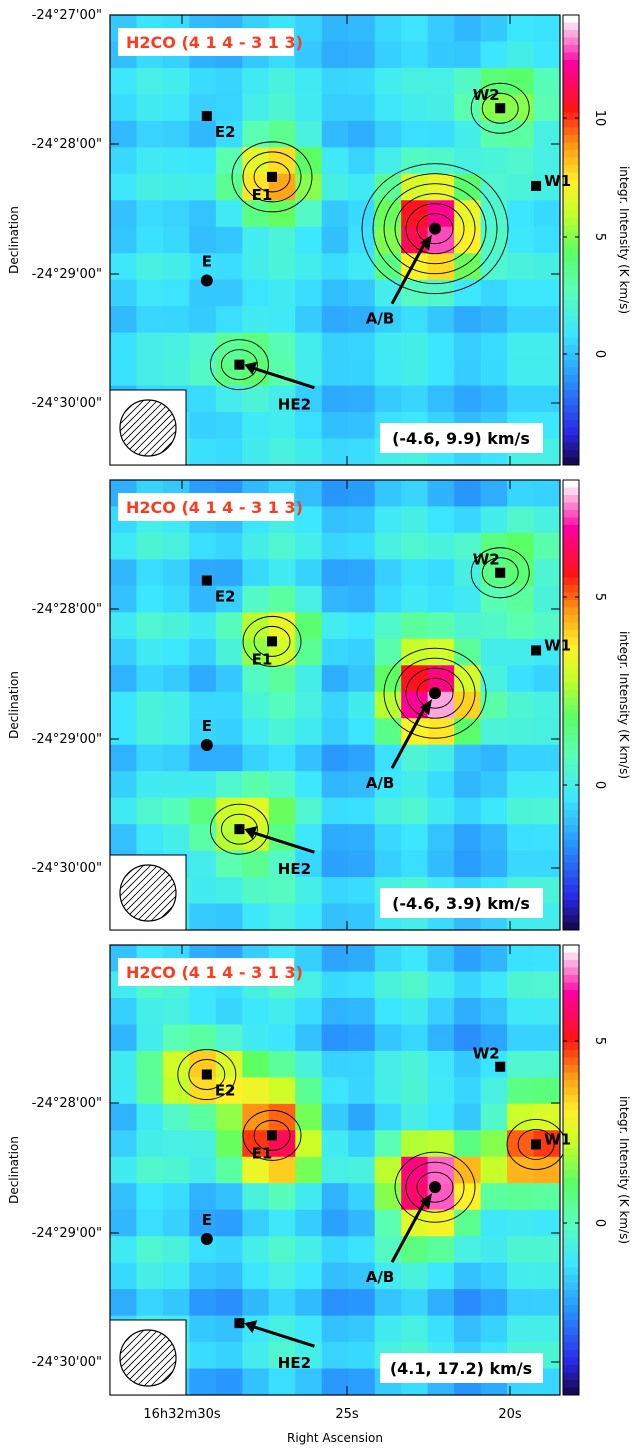 The width and height of the screenshot is (641, 1451). I want to click on hatch-line, so click(142, 1358).